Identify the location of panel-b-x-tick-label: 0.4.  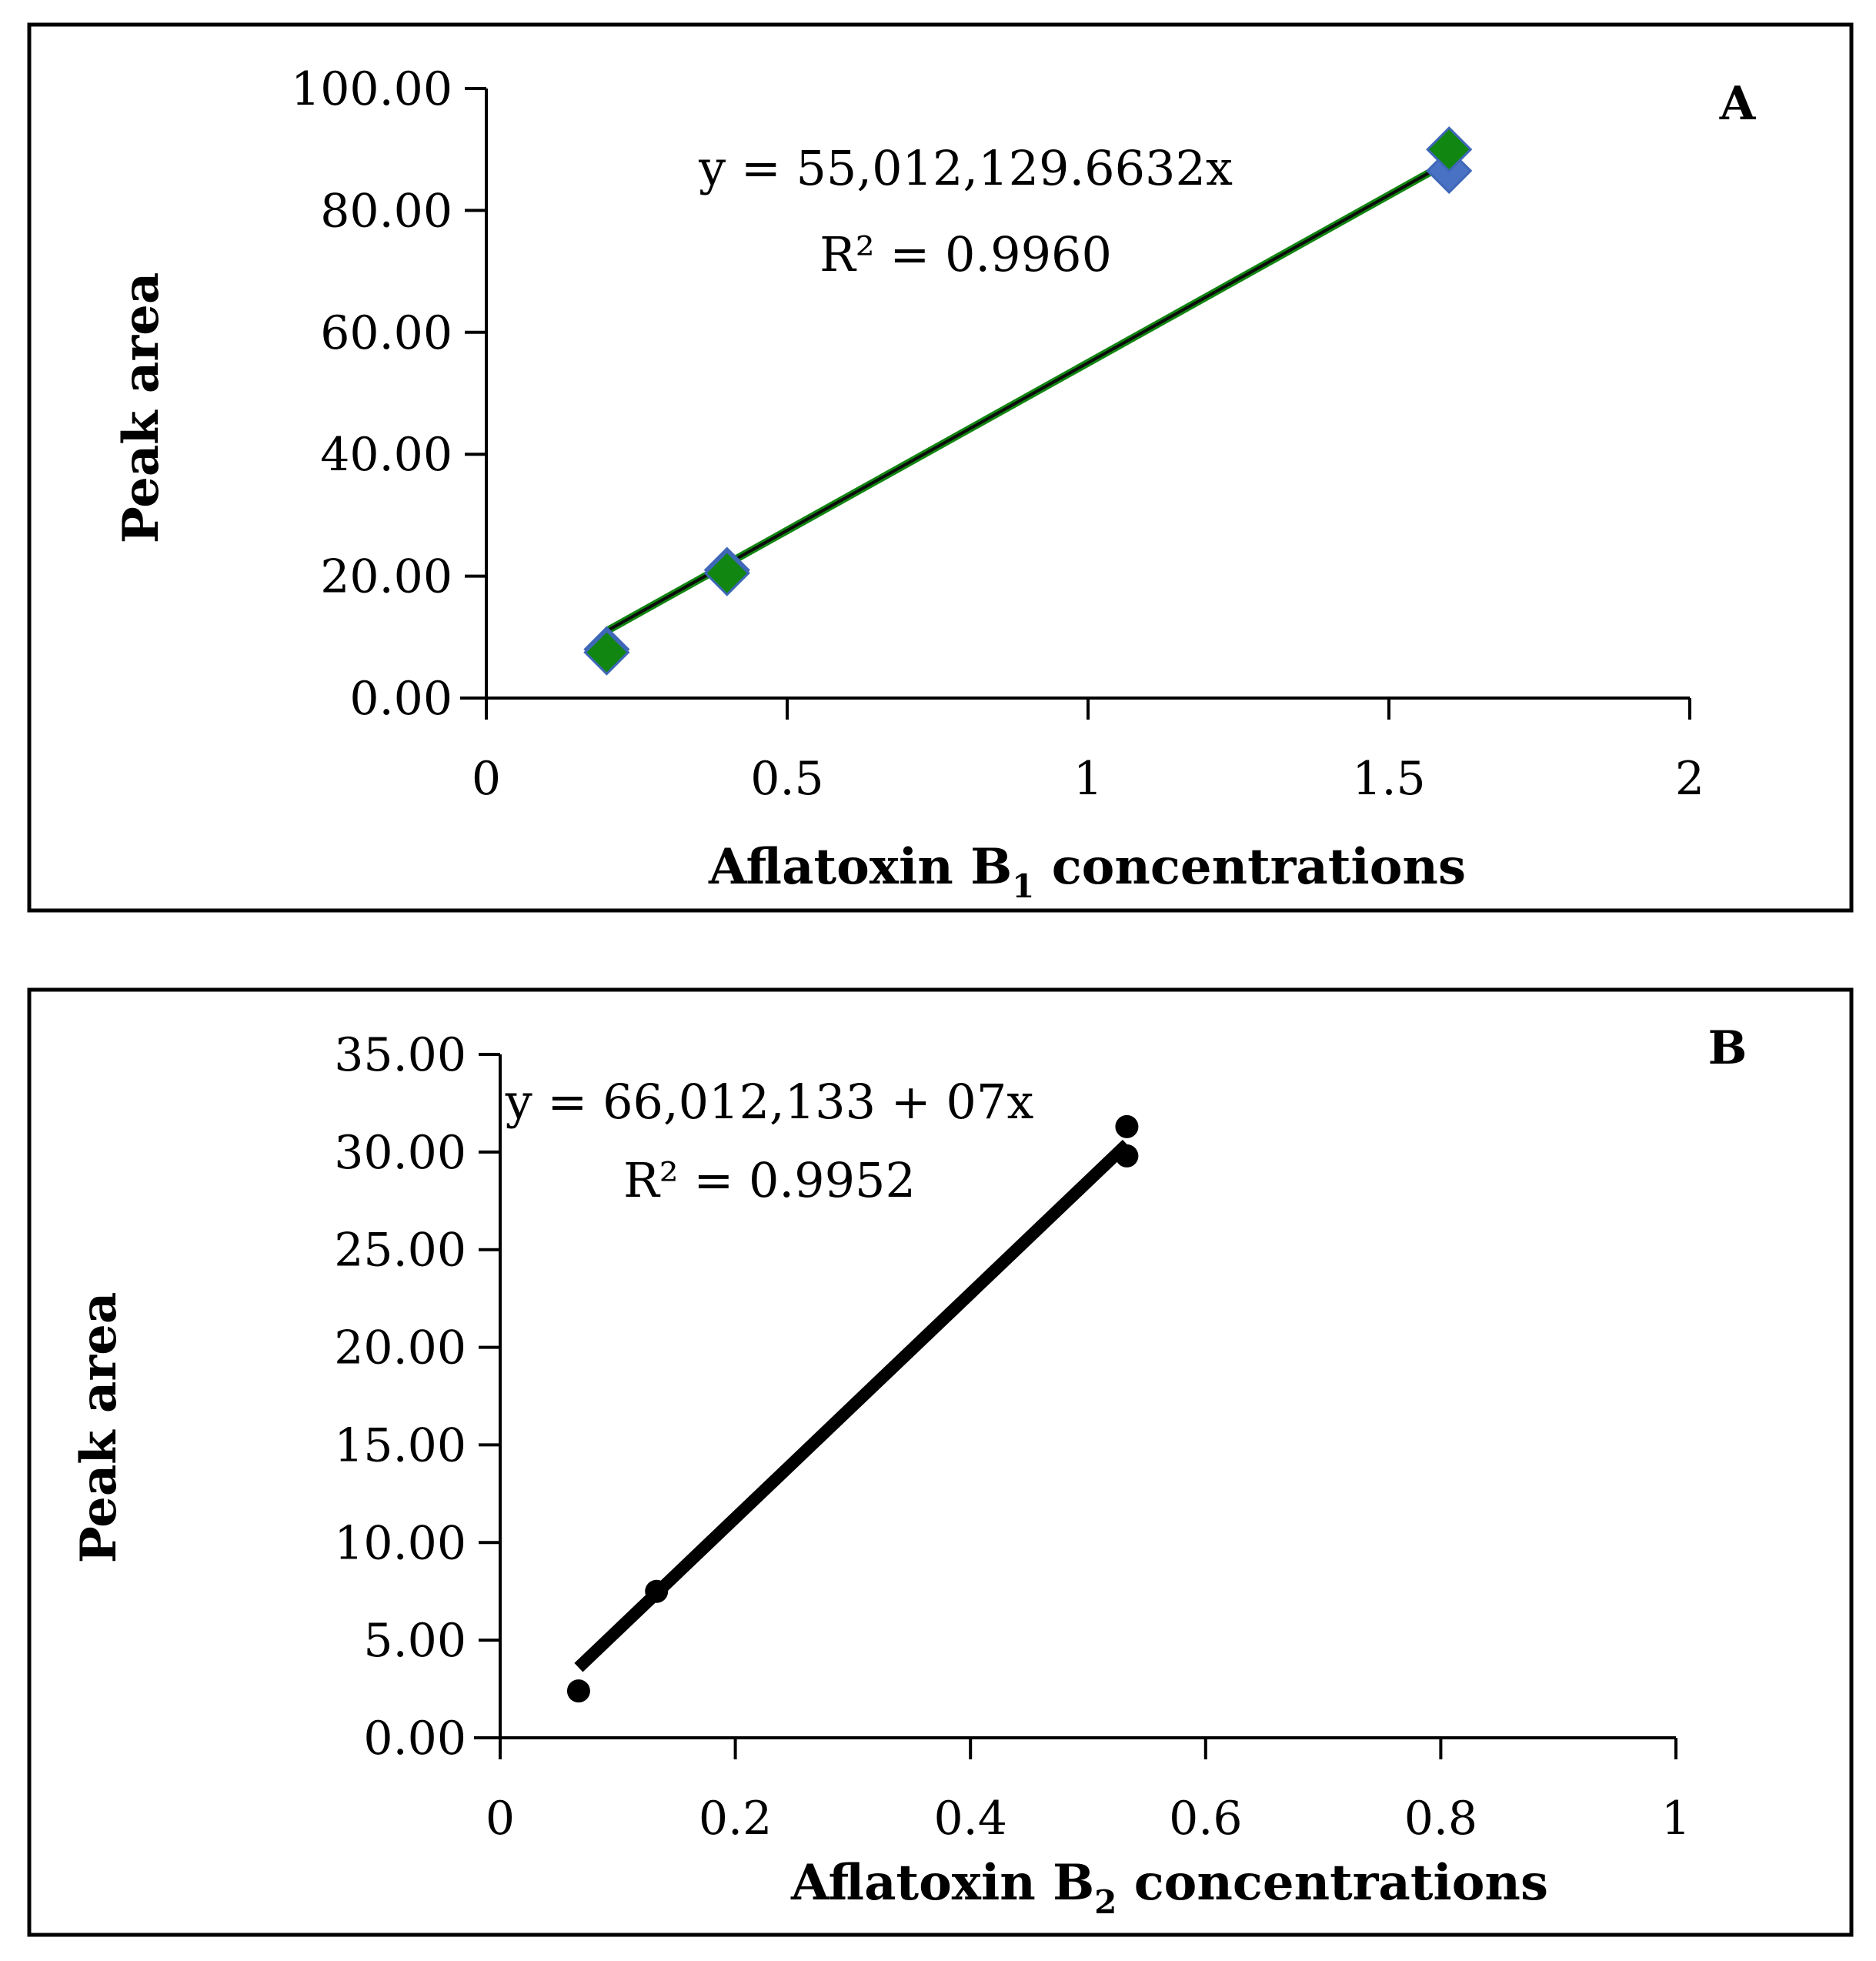
(970, 1819).